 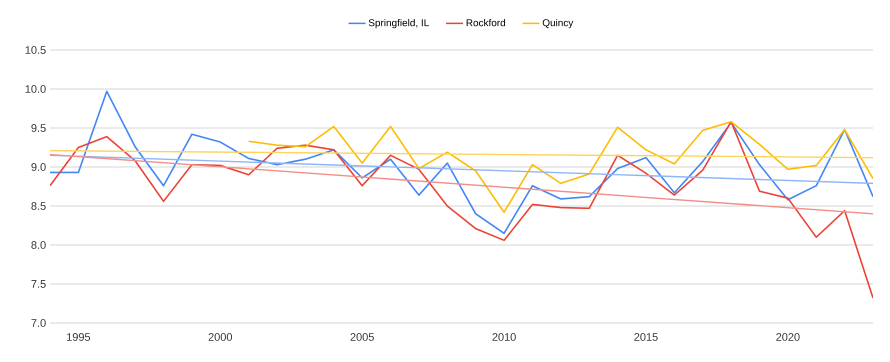 I want to click on y-tick-label: 7.0, so click(x=38, y=323).